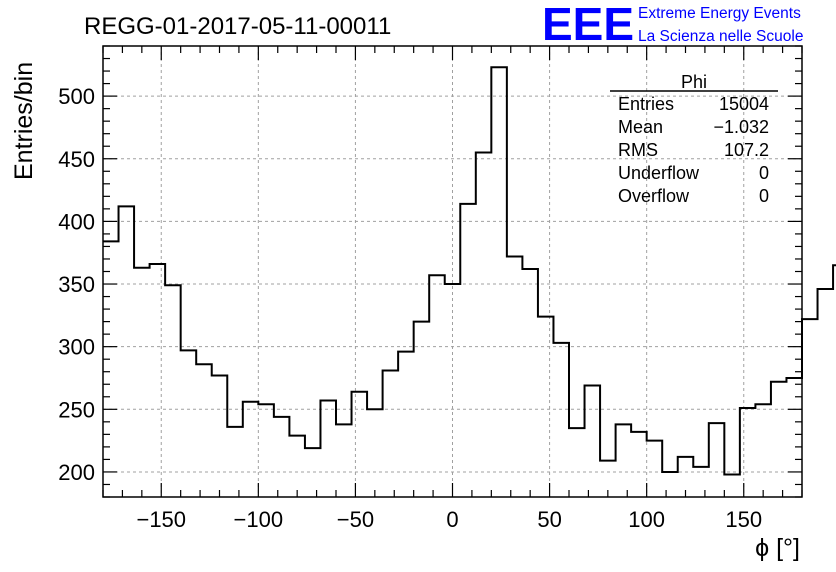 The image size is (836, 572). What do you see at coordinates (76, 221) in the screenshot?
I see `y-tick-label: 400` at bounding box center [76, 221].